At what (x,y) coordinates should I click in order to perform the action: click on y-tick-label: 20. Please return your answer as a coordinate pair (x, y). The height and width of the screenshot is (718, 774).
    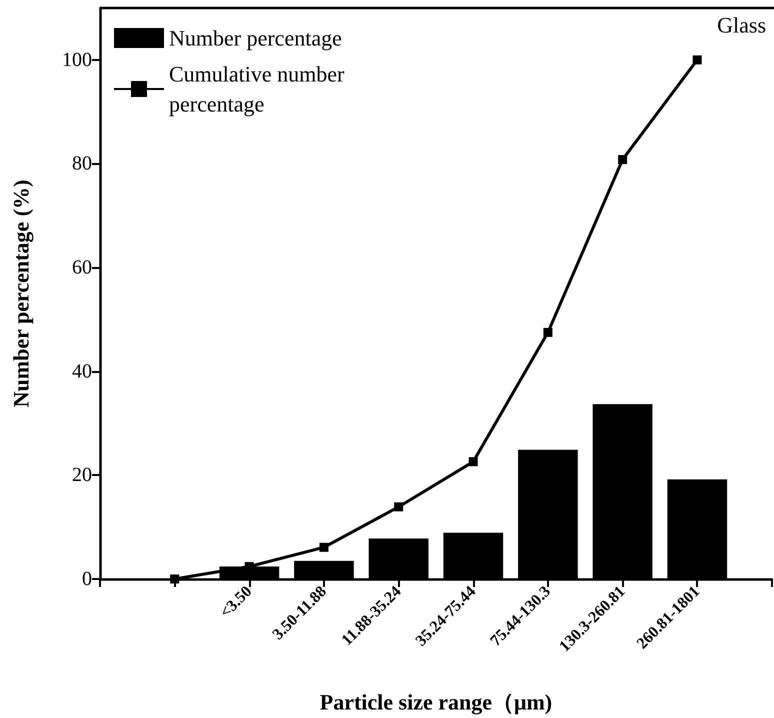
    Looking at the image, I should click on (82, 475).